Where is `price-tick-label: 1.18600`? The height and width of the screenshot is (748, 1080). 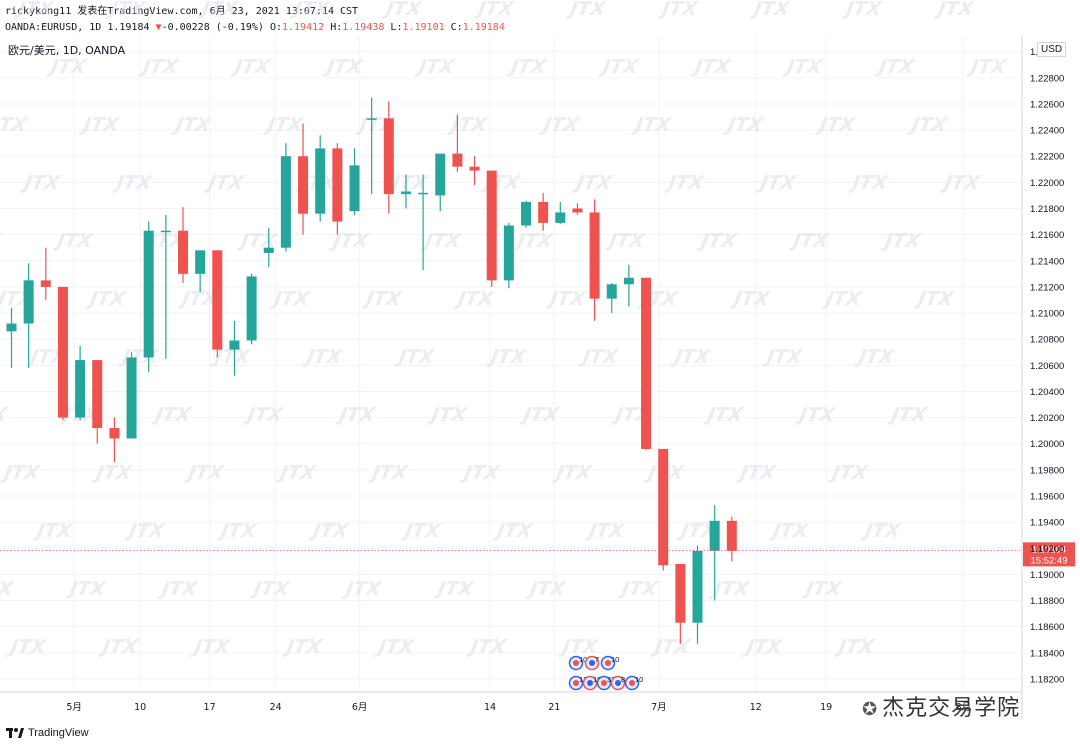
price-tick-label: 1.18600 is located at coordinates (1047, 627).